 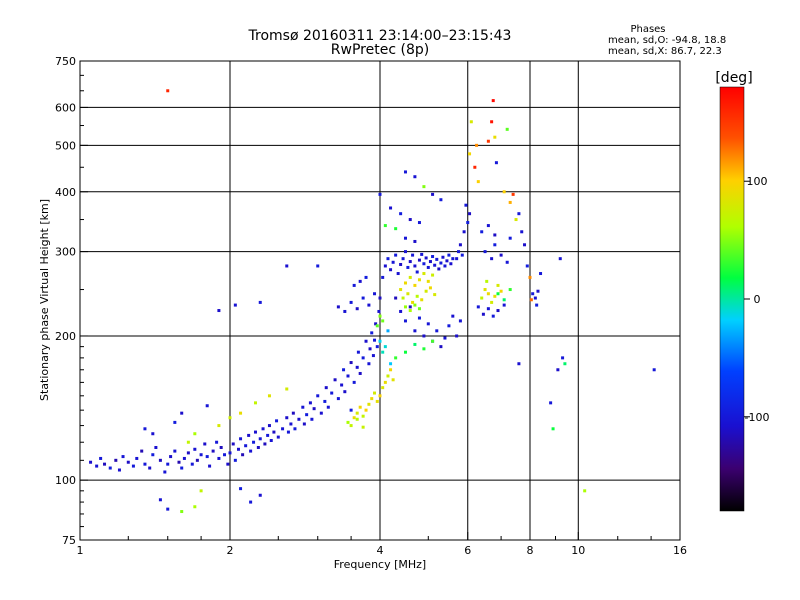 What do you see at coordinates (680, 550) in the screenshot?
I see `x-tick-label: 16` at bounding box center [680, 550].